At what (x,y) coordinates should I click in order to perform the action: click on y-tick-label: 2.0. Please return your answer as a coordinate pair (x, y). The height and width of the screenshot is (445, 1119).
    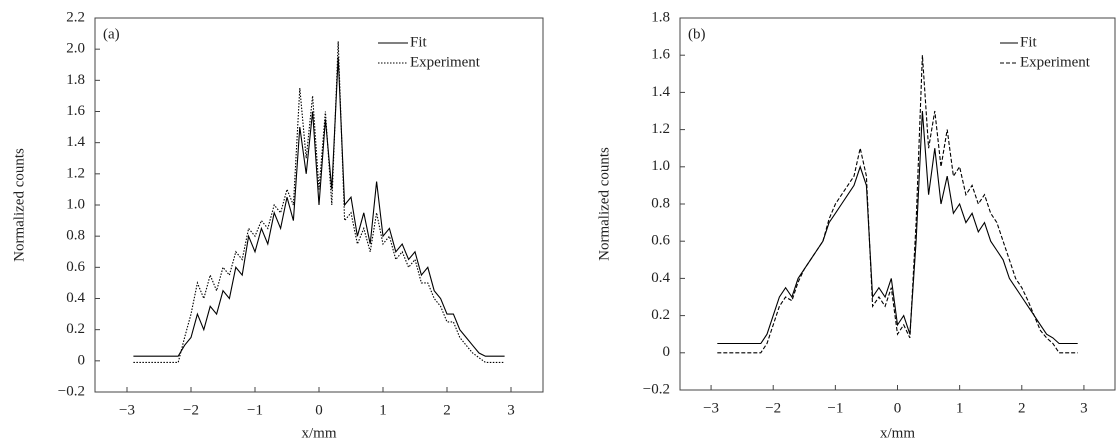
    Looking at the image, I should click on (75, 49).